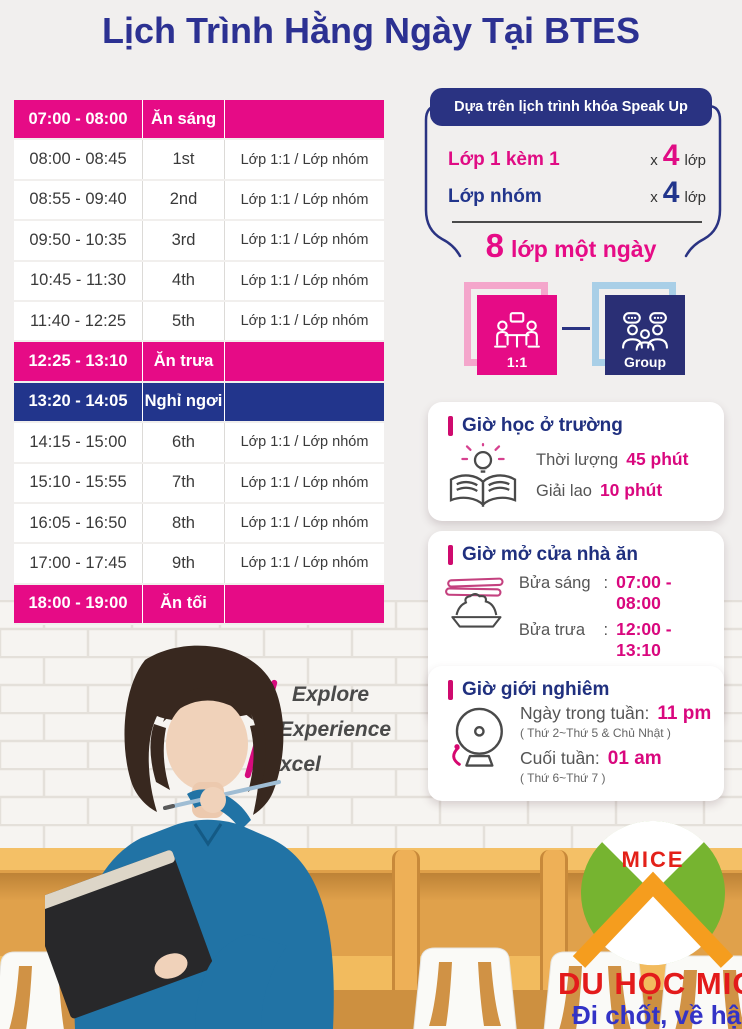 Image resolution: width=742 pixels, height=1029 pixels. What do you see at coordinates (184, 563) in the screenshot?
I see `cell-period: 9th` at bounding box center [184, 563].